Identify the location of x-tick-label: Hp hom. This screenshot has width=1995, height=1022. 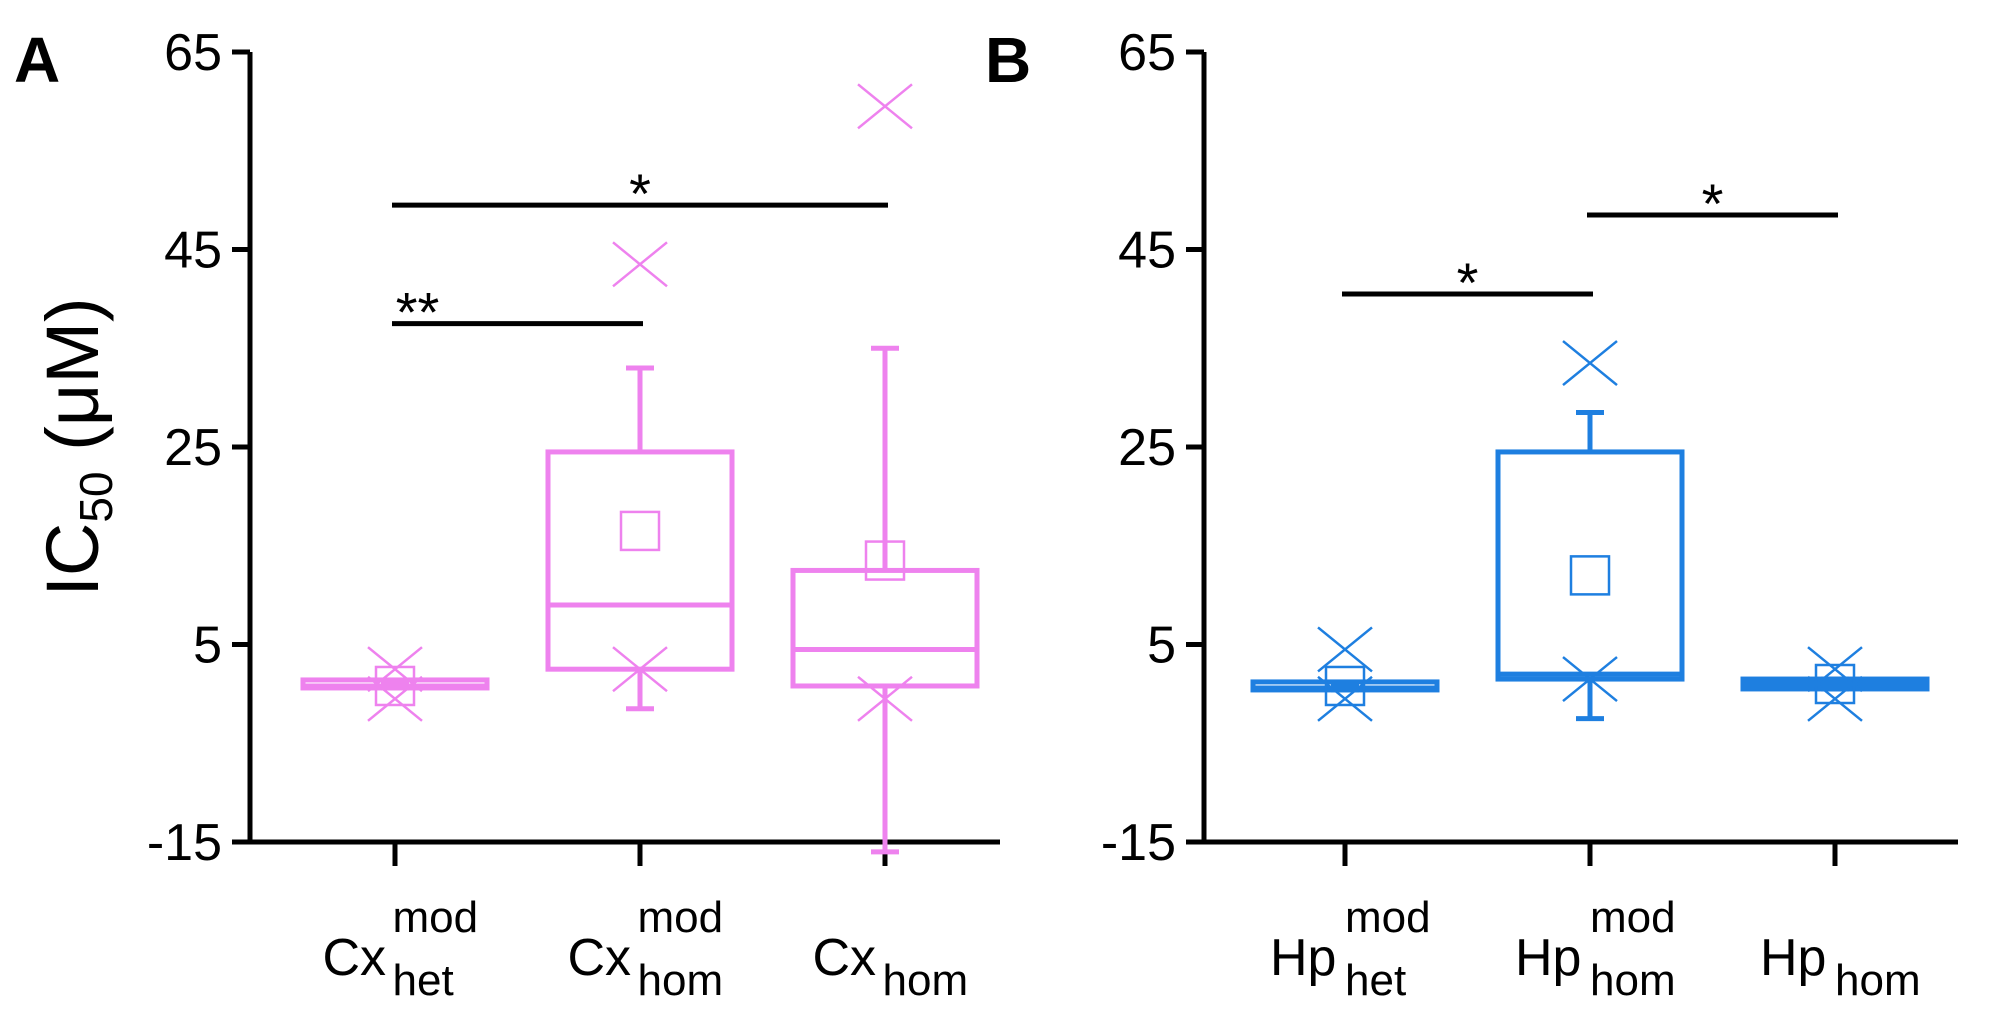
(1840, 967).